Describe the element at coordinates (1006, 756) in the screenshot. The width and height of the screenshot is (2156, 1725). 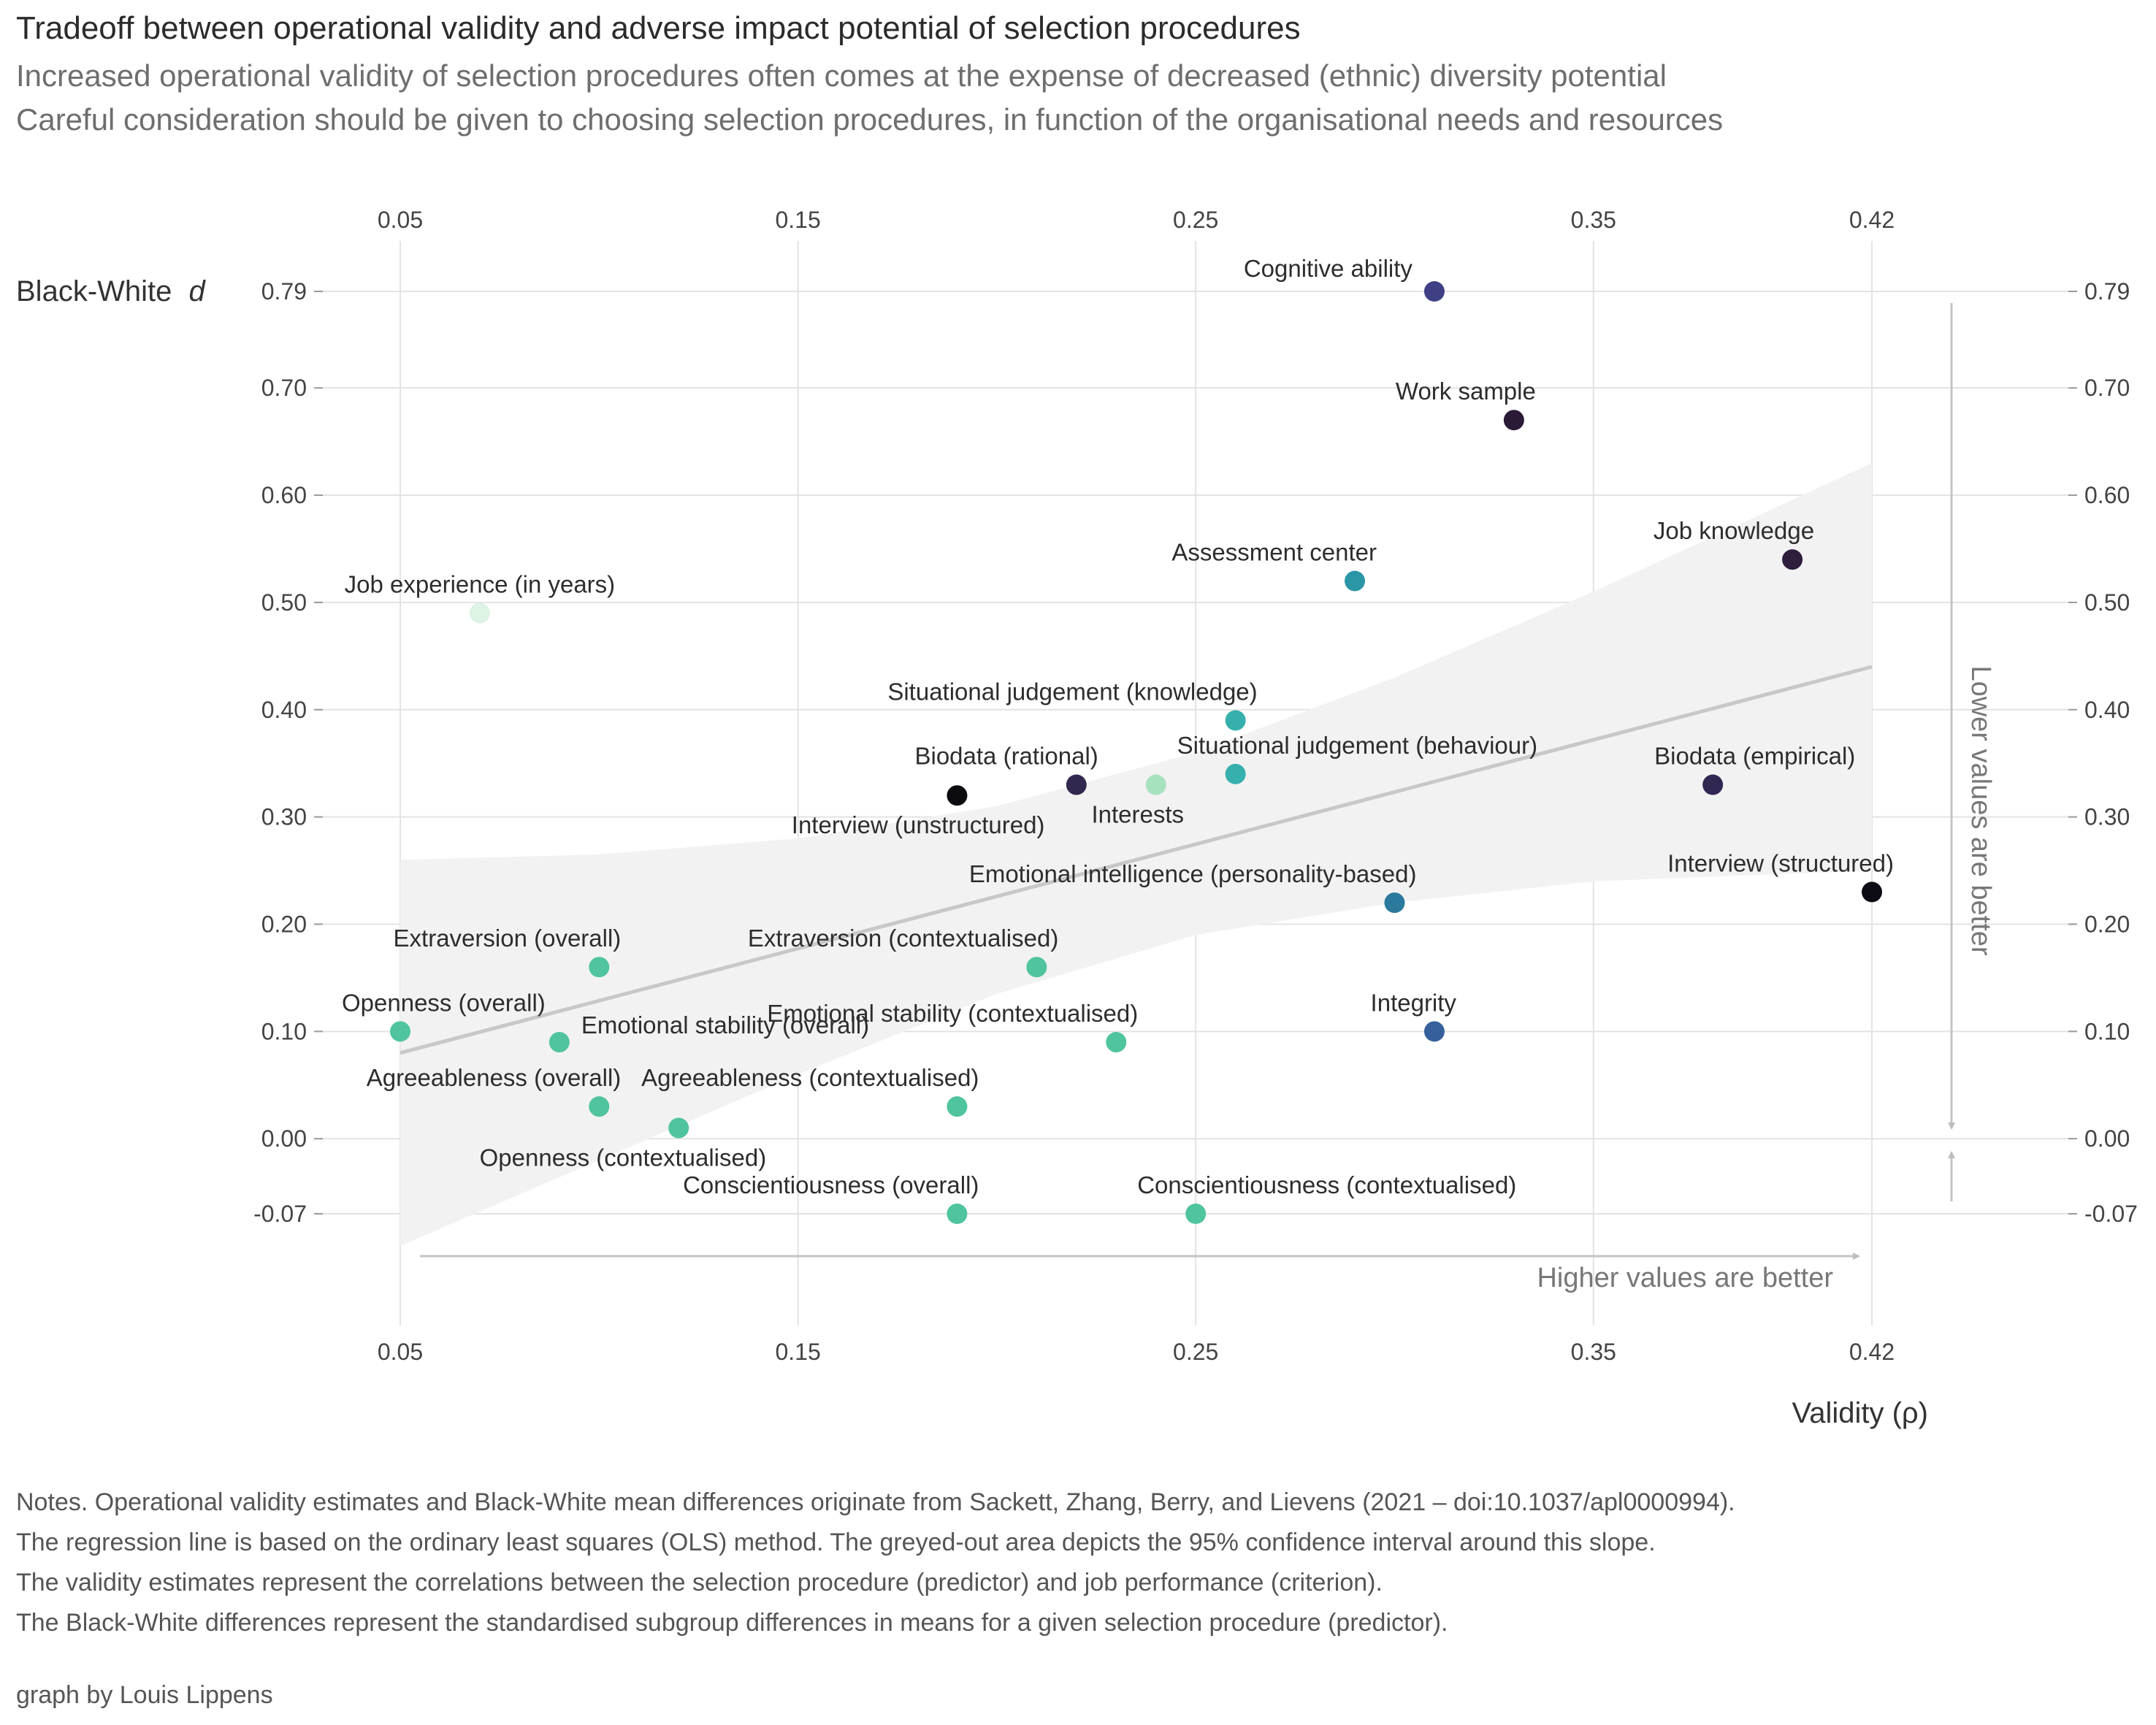
I see `point-label: Biodata (rational)` at that location.